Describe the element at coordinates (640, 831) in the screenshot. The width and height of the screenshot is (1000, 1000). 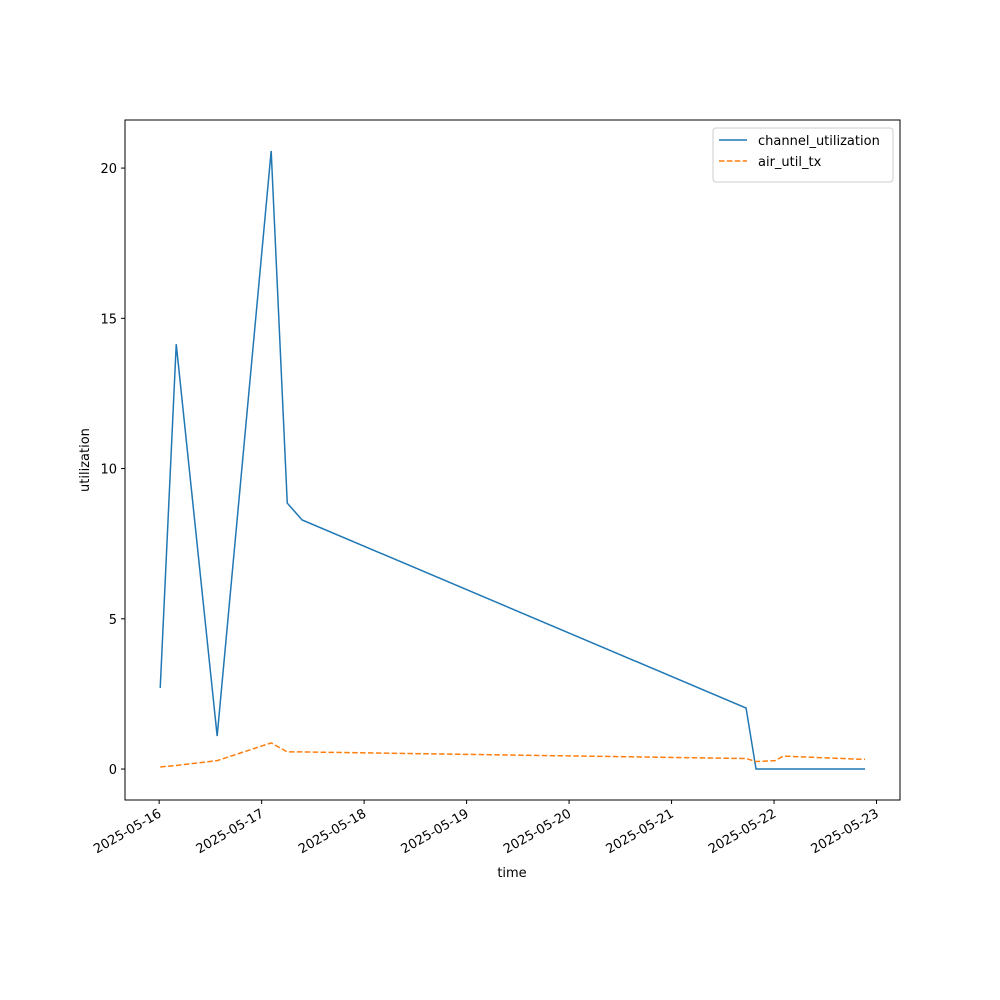
I see `x-tick-label: 2025-05-21` at that location.